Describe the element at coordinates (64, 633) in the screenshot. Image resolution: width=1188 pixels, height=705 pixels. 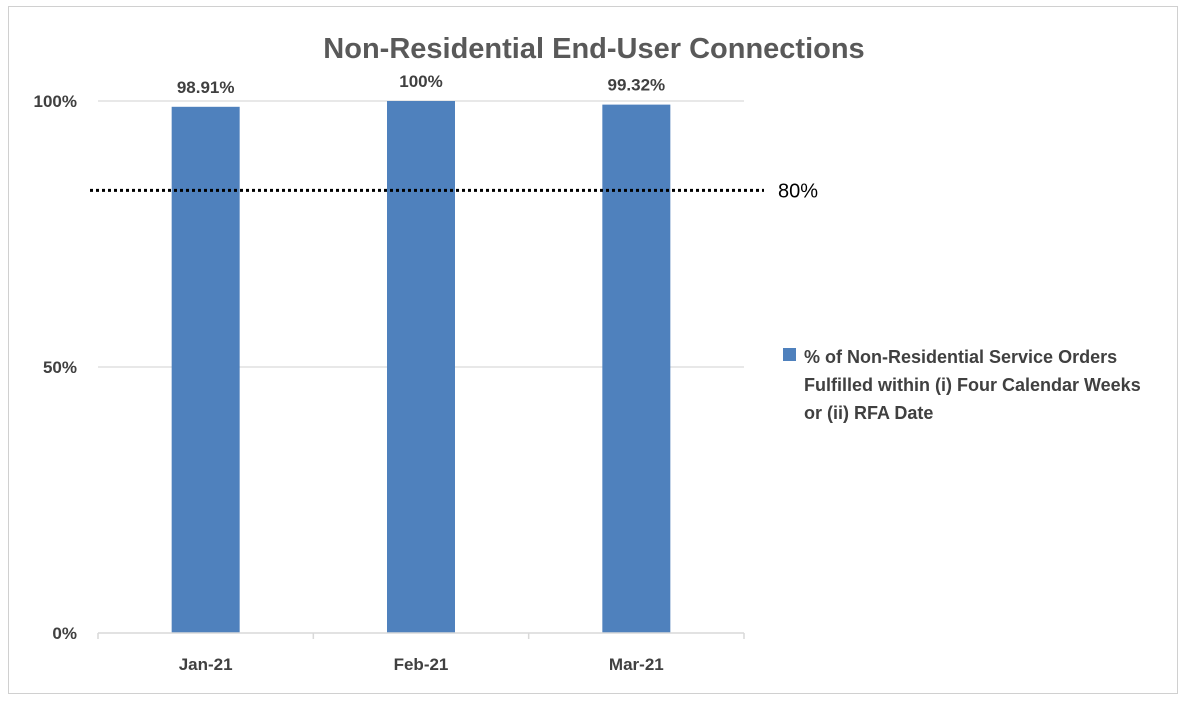
I see `y-tick-label: 0%` at that location.